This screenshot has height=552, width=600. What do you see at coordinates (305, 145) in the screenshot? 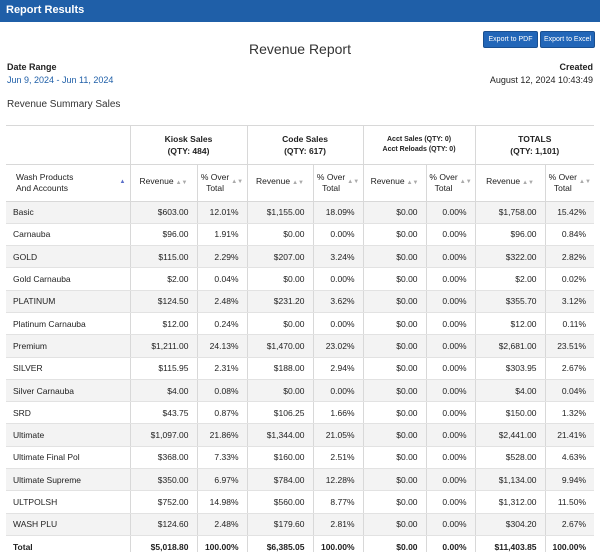
I see `group-header-code: Code Sales (QTY: 617)` at bounding box center [305, 145].